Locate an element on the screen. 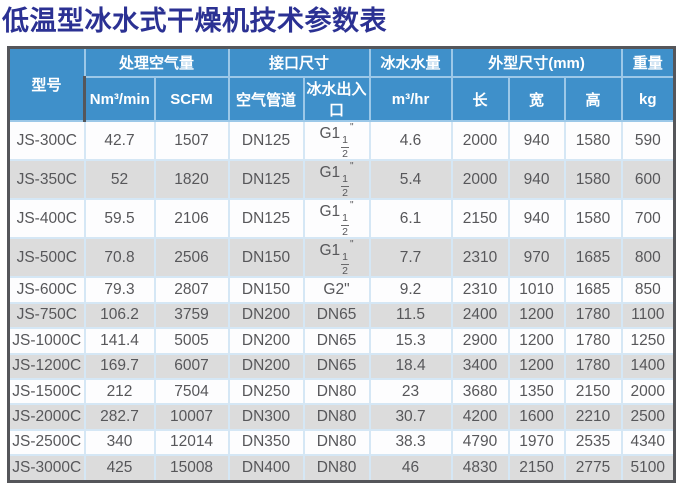  cell-model: JS-2000C is located at coordinates (46, 417).